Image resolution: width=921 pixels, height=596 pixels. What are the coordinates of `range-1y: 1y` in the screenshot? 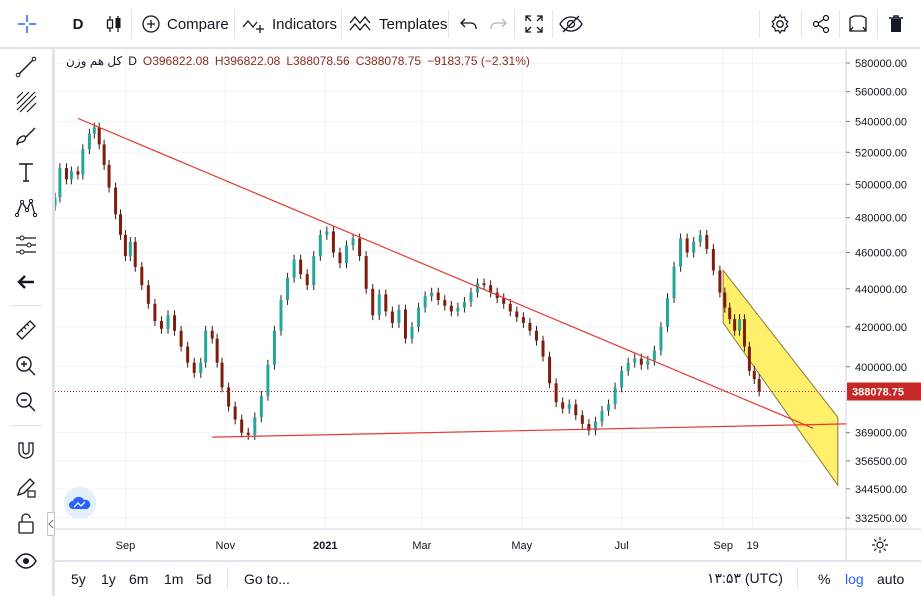 It's located at (108, 578).